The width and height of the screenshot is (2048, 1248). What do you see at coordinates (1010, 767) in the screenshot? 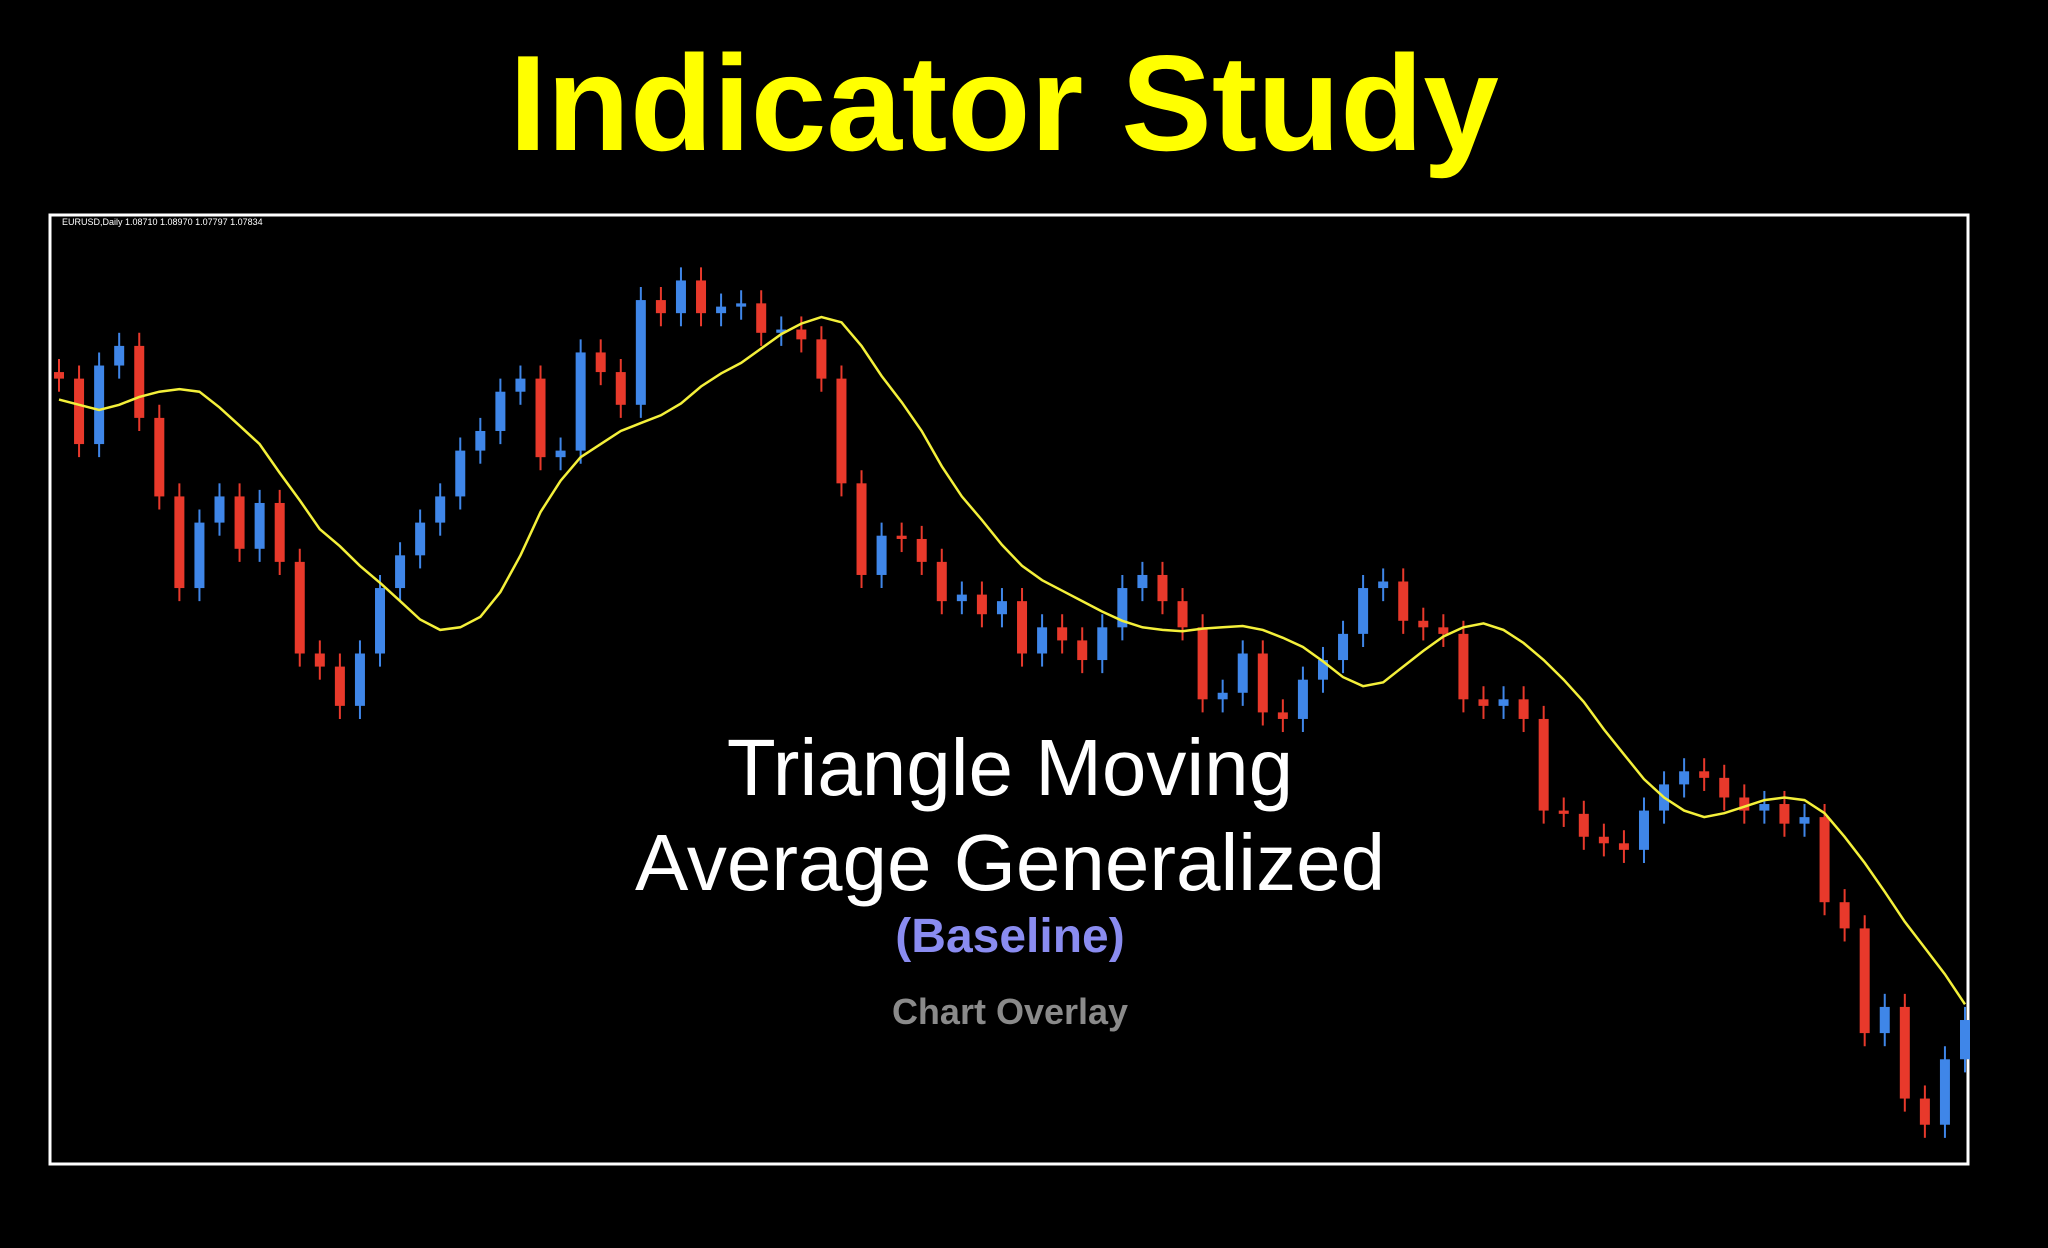
I see `overlay-title-line: Triangle Moving` at bounding box center [1010, 767].